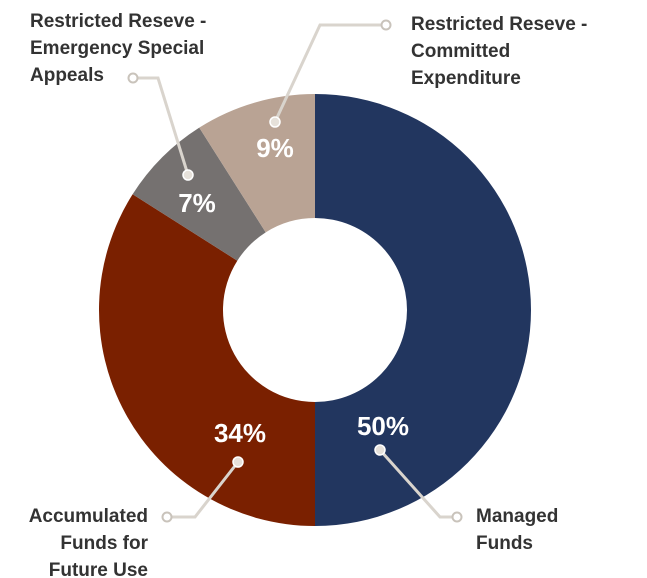 Image resolution: width=647 pixels, height=578 pixels. Describe the element at coordinates (88, 542) in the screenshot. I see `category-label: Accumulated Funds for Future Use` at that location.